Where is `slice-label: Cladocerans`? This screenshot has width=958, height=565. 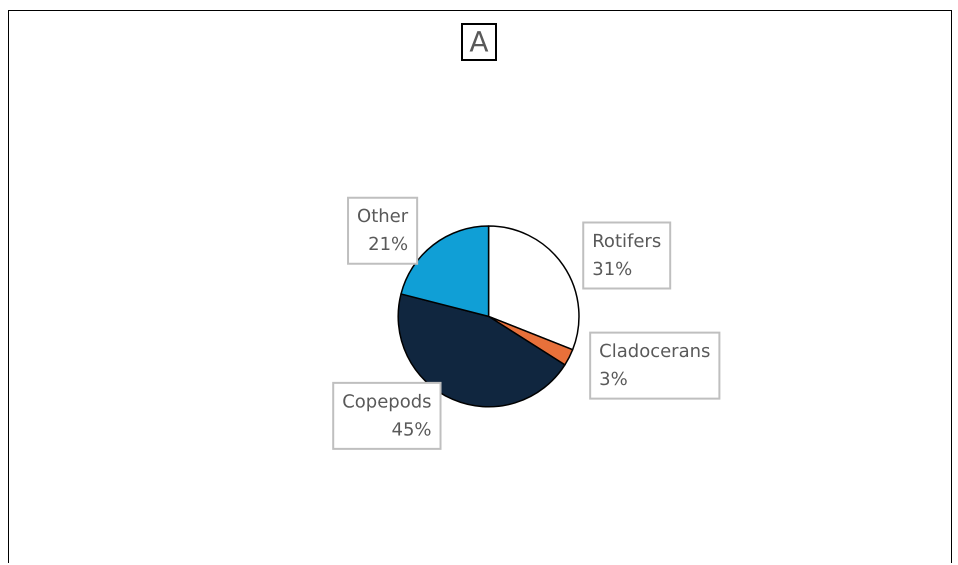
slice-label: Cladocerans is located at coordinates (654, 351).